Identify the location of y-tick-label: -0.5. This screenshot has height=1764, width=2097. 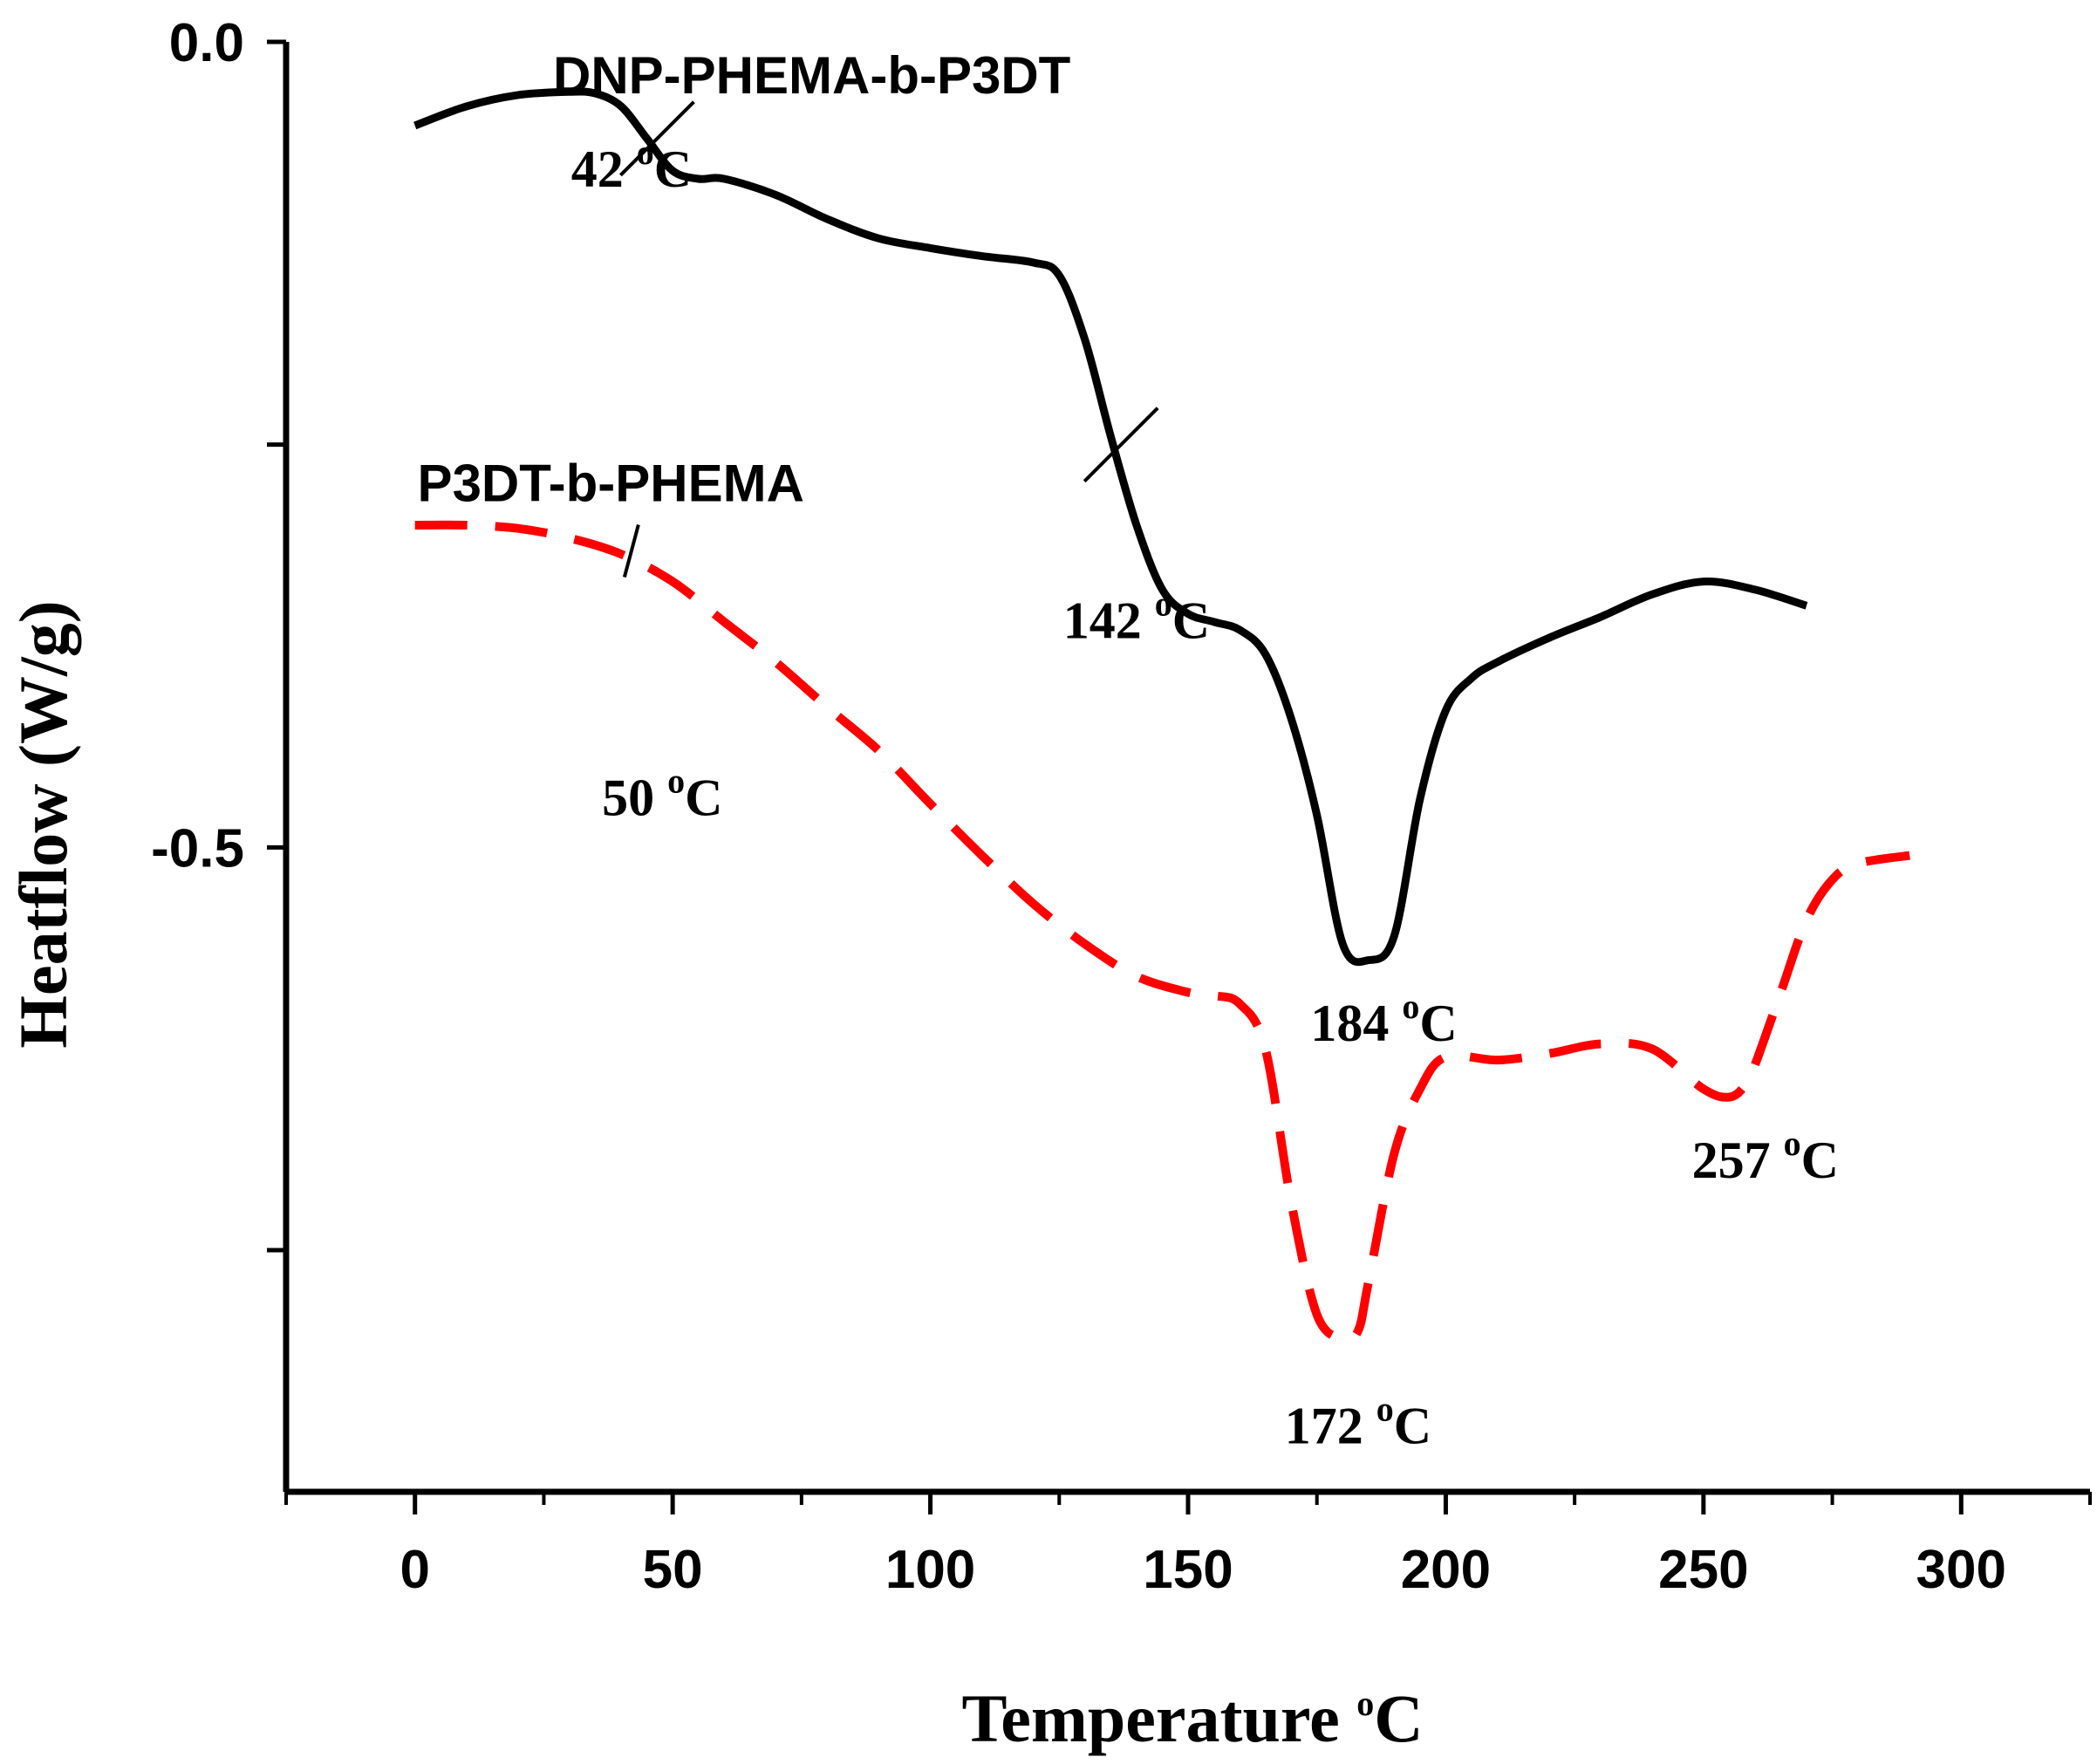
(197, 849).